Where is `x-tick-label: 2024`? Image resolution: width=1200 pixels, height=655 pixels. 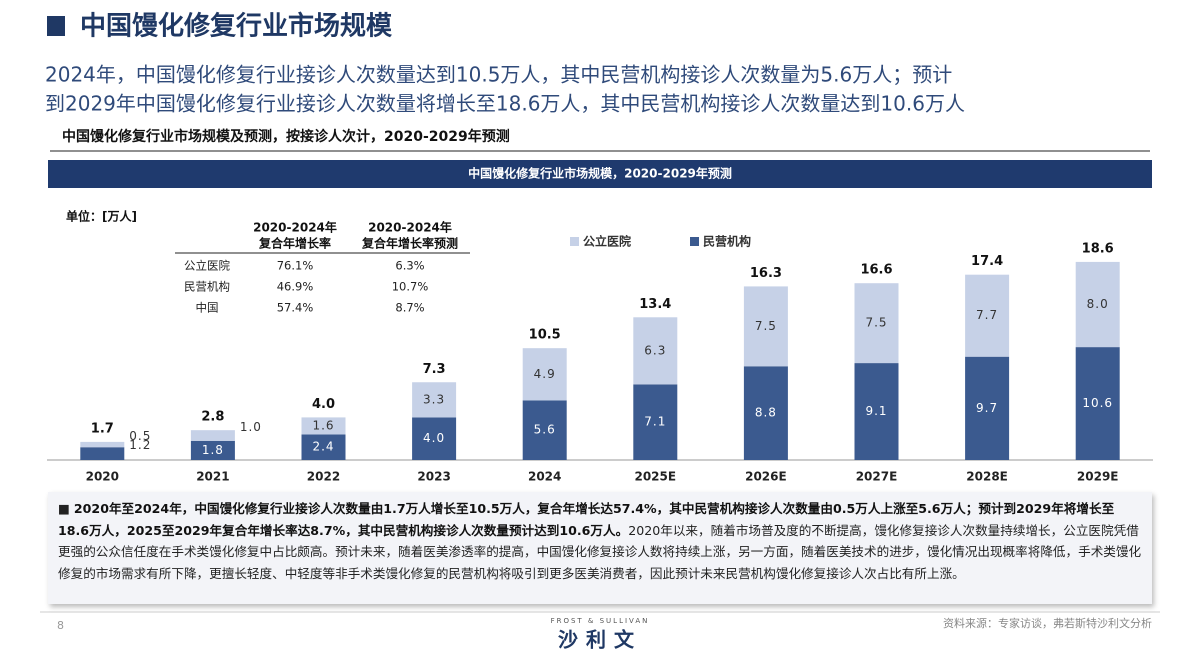
x-tick-label: 2024 is located at coordinates (544, 477).